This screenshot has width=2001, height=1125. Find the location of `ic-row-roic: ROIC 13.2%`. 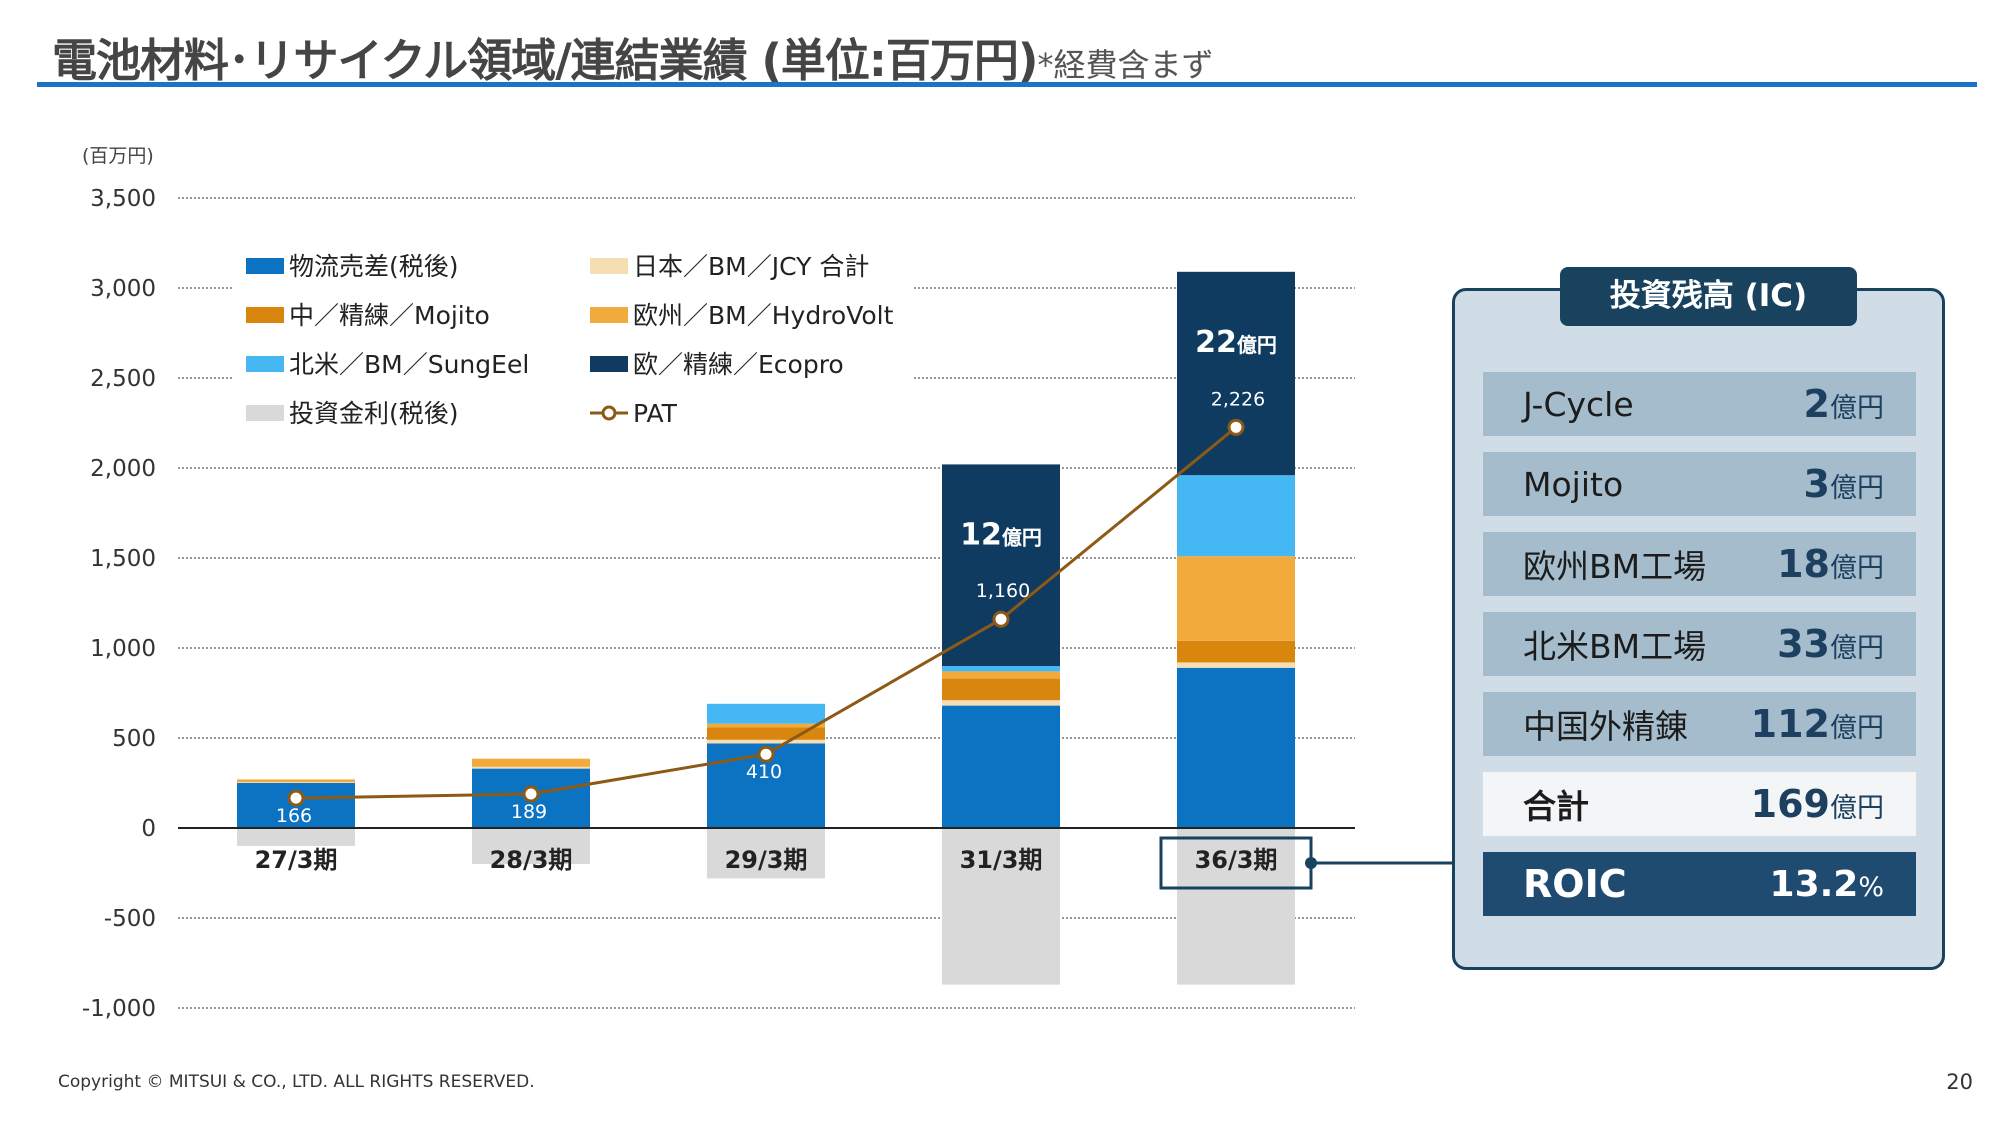

ic-row-roic: ROIC 13.2% is located at coordinates (1699, 884).